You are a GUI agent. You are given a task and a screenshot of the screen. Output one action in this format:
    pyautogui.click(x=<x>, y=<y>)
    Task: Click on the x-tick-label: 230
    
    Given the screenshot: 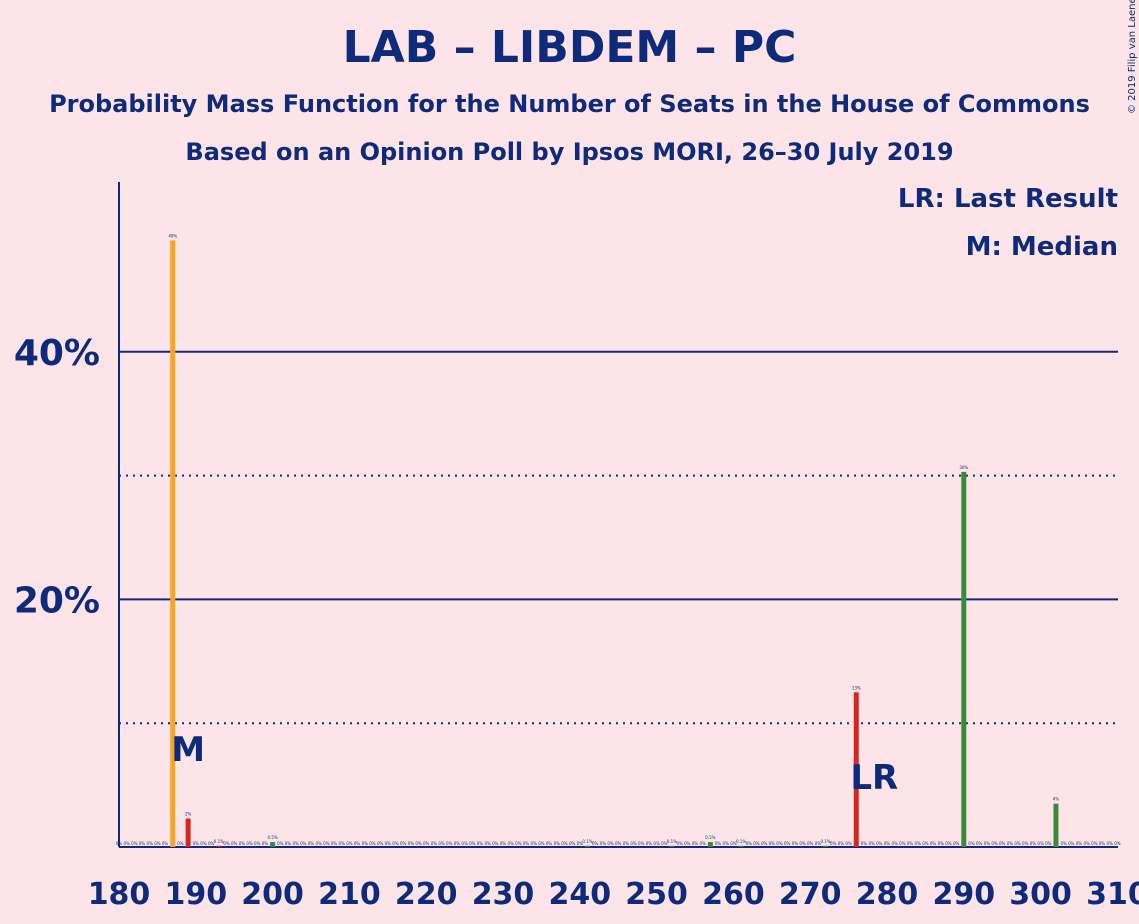 What is the action you would take?
    pyautogui.click(x=503, y=894)
    